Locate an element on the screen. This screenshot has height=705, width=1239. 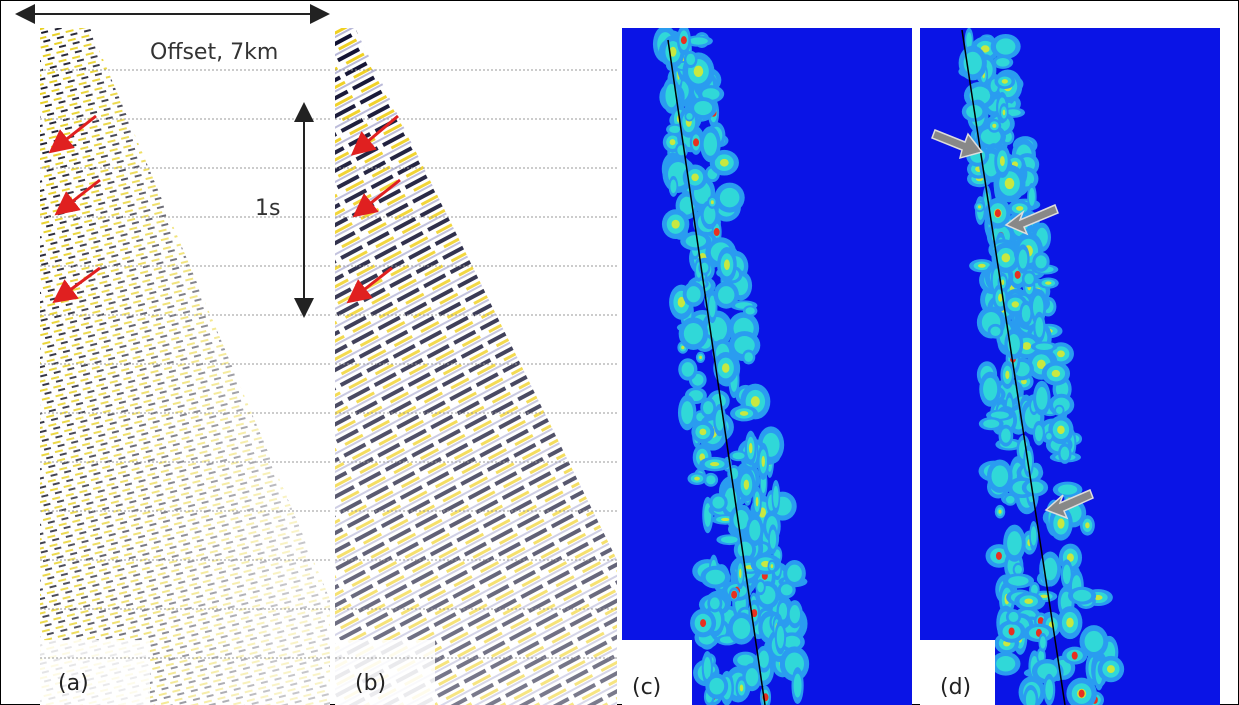
label-bg is located at coordinates (225, 51).